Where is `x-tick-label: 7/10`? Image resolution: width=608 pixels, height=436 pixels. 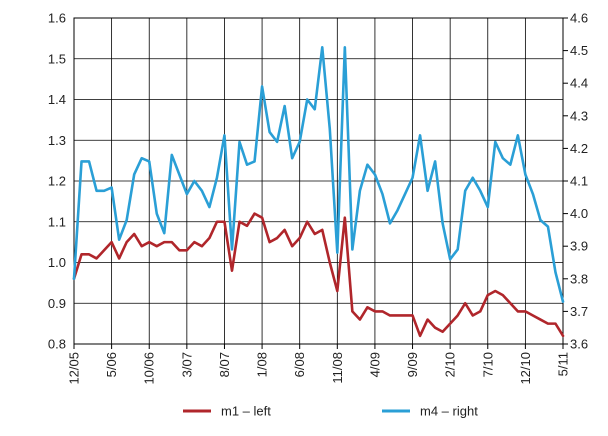
x-tick-label: 7/10 is located at coordinates (487, 364).